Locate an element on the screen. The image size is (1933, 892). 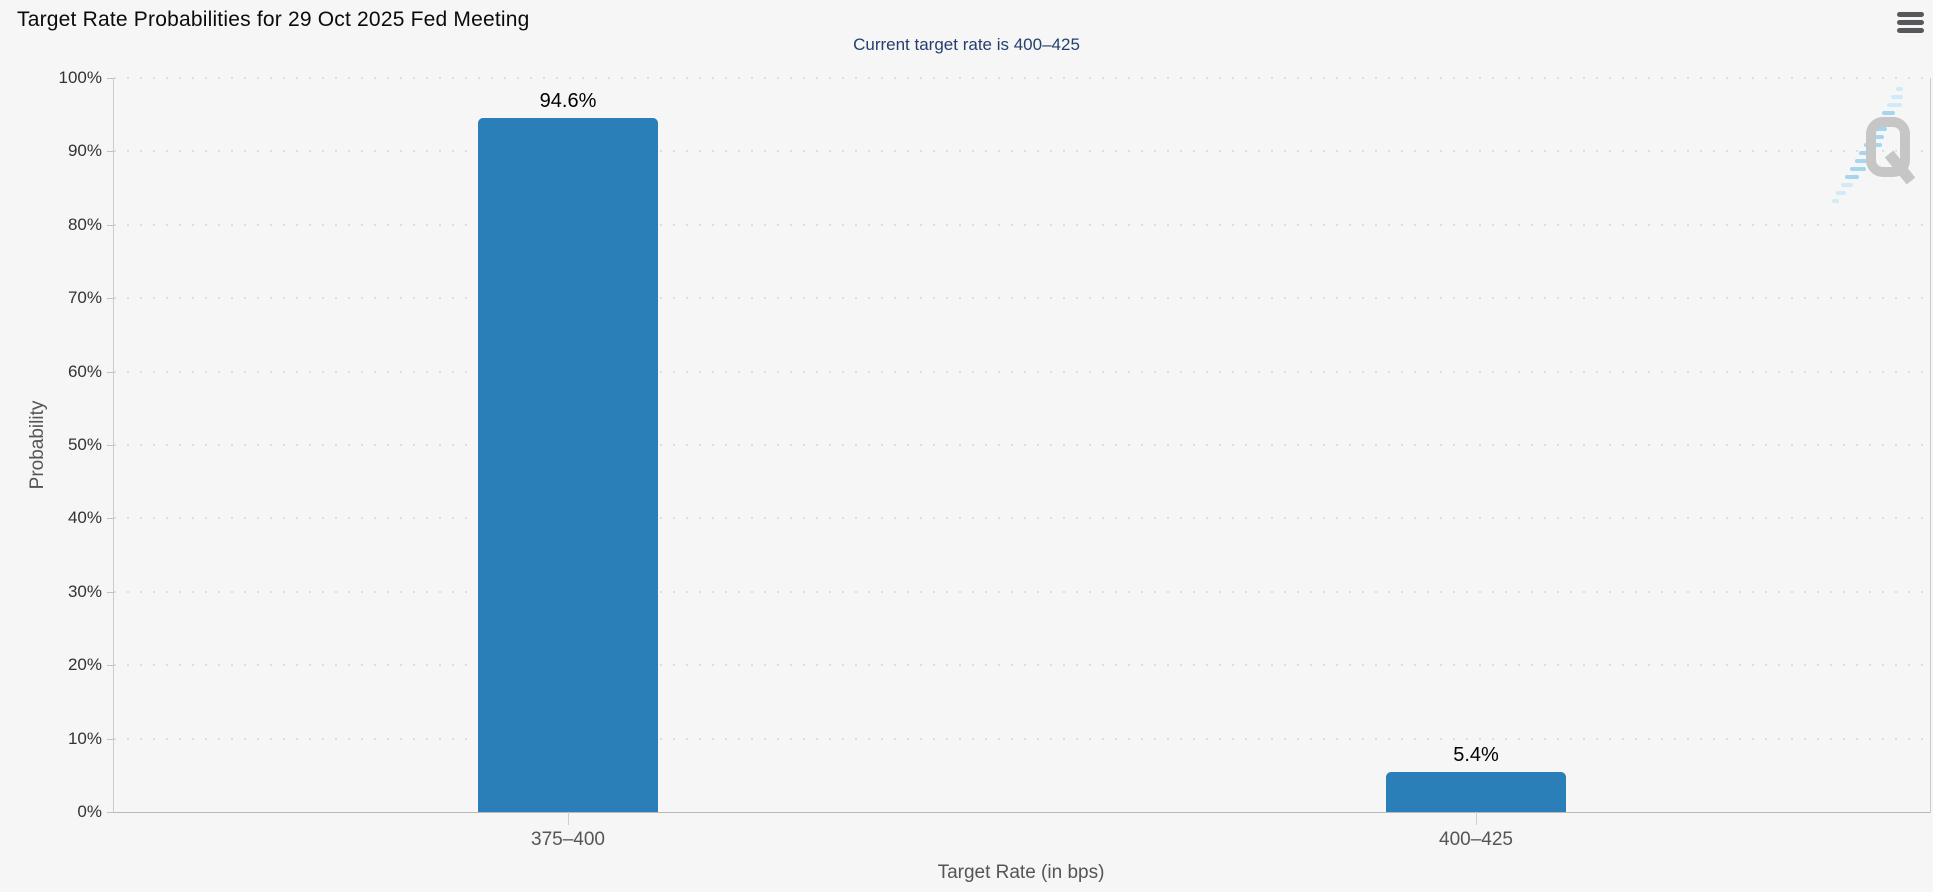
chart-subtitle: Current target rate is 400–425 is located at coordinates (966, 44).